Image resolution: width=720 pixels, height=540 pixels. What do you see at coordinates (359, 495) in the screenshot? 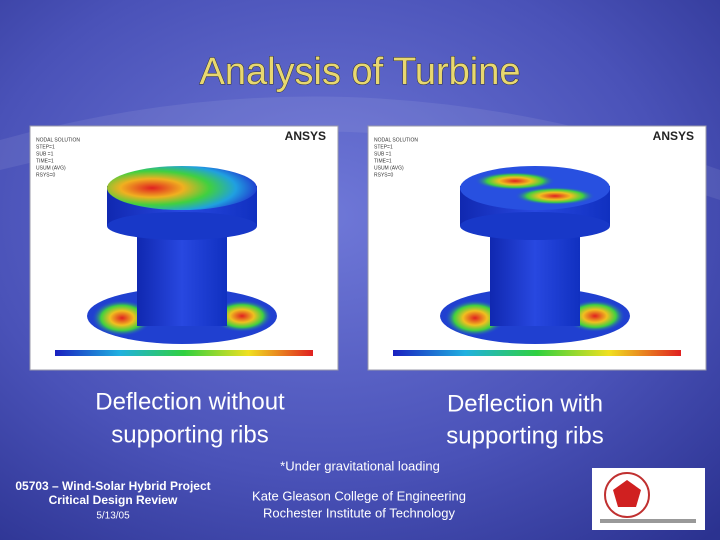
I see `footer-text: Kate Gleason College of Engineering` at bounding box center [359, 495].